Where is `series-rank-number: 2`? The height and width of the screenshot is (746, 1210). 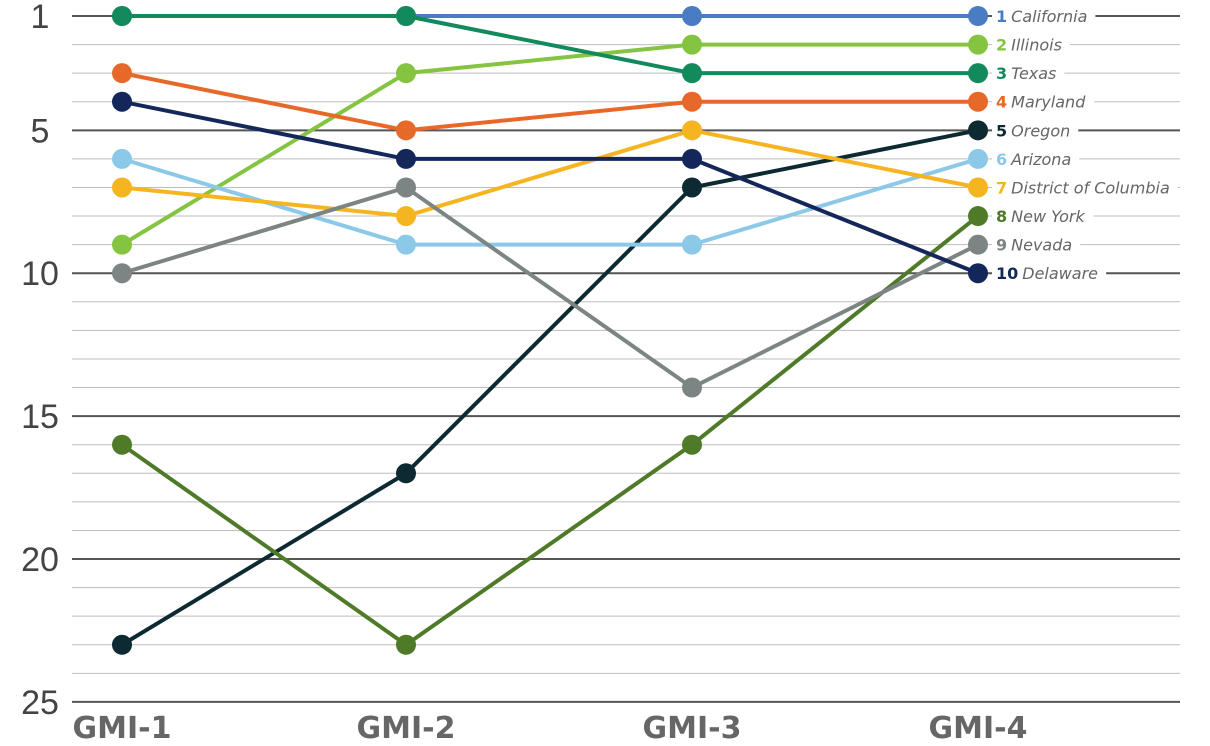
series-rank-number: 2 is located at coordinates (1001, 45).